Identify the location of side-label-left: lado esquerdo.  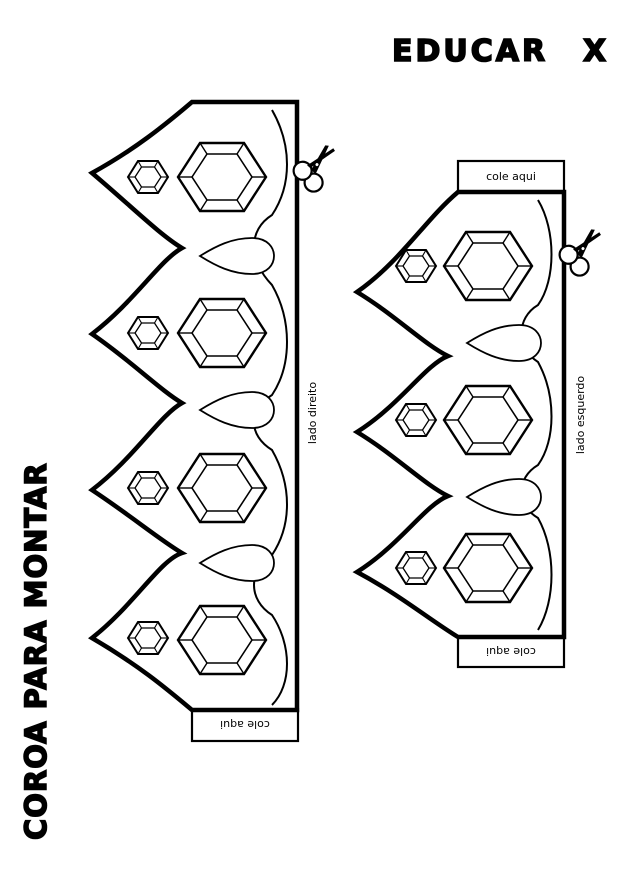
(580, 415).